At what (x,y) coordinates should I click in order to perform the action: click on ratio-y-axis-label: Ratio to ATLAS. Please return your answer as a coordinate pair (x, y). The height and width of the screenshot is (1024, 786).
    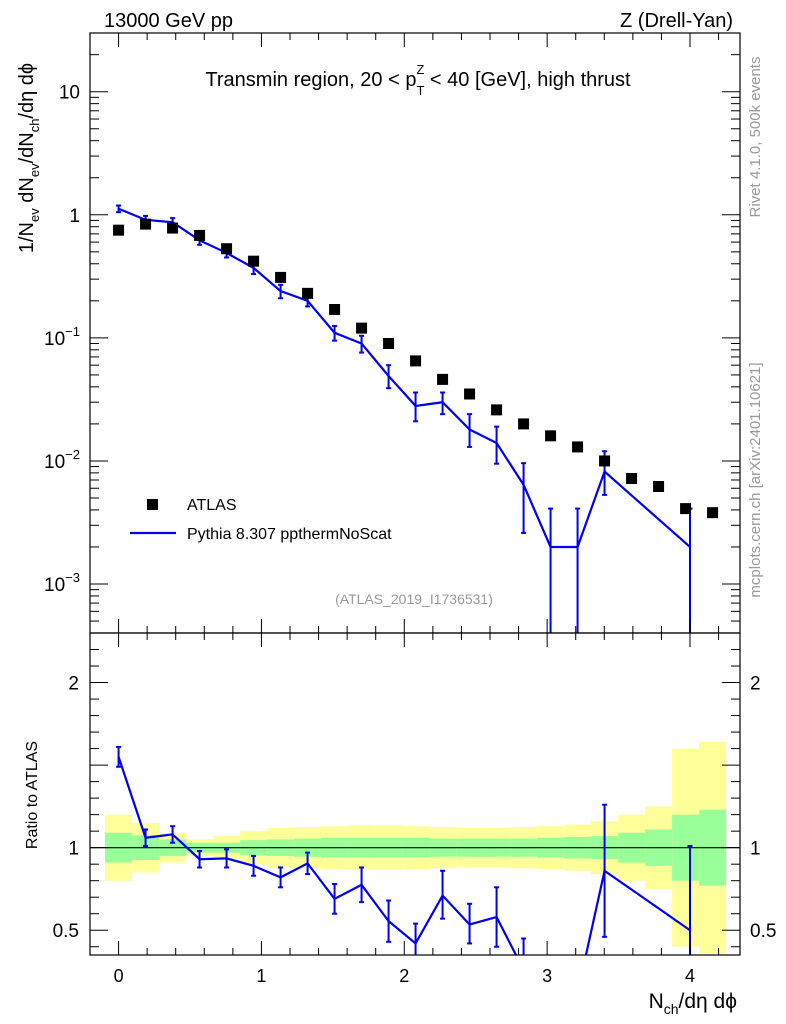
    Looking at the image, I should click on (32, 795).